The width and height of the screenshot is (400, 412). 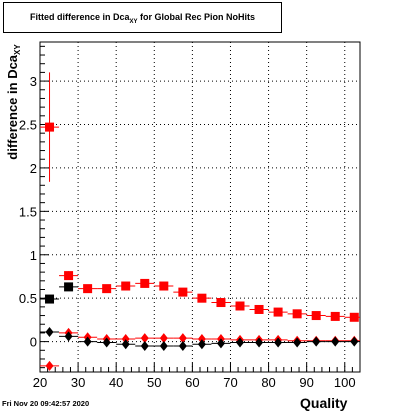 I want to click on y-axis-label-subscript: XY, so click(x=17, y=49).